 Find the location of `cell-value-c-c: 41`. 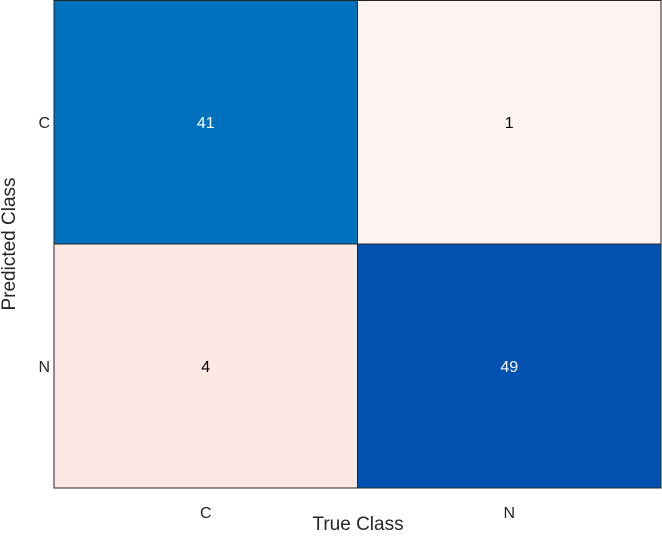

cell-value-c-c: 41 is located at coordinates (206, 123).